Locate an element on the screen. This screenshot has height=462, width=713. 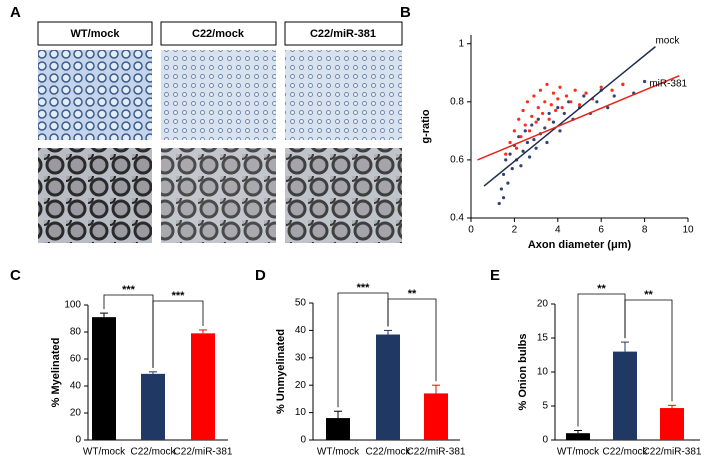
legend-label: miR-381 is located at coordinates (668, 83).